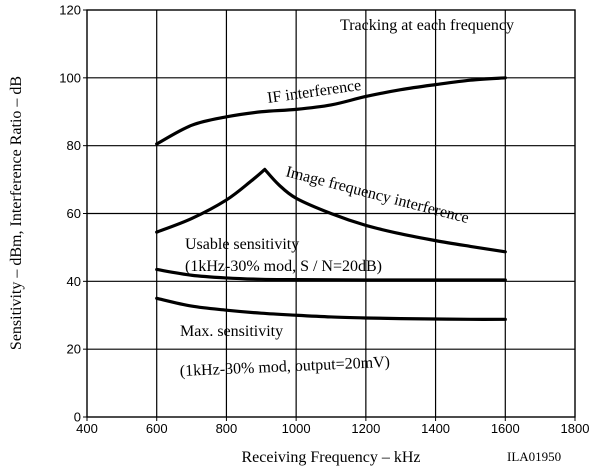 This screenshot has width=607, height=468. Describe the element at coordinates (157, 428) in the screenshot. I see `x-tick-label: 600` at that location.